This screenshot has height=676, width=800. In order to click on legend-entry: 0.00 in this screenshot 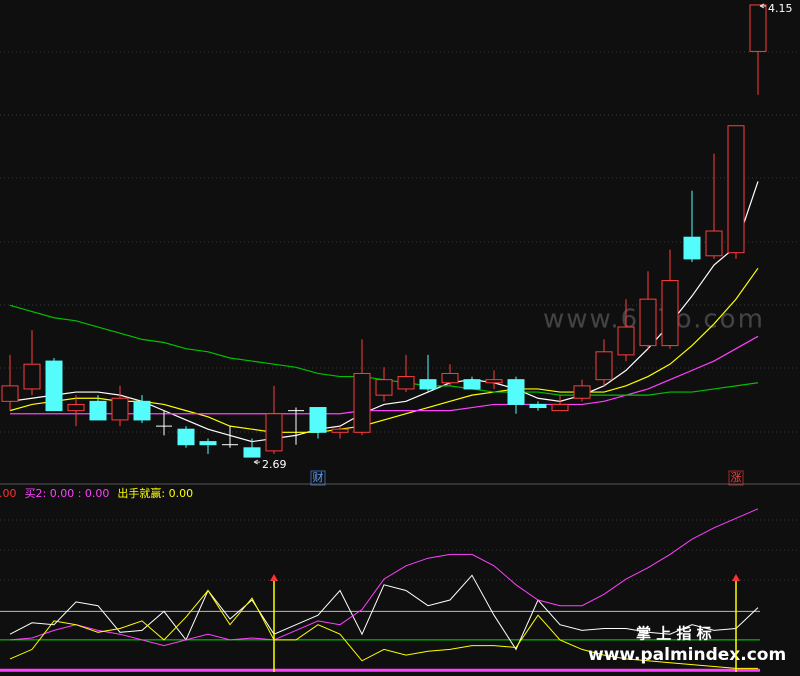, I will do `click(8, 493)`.